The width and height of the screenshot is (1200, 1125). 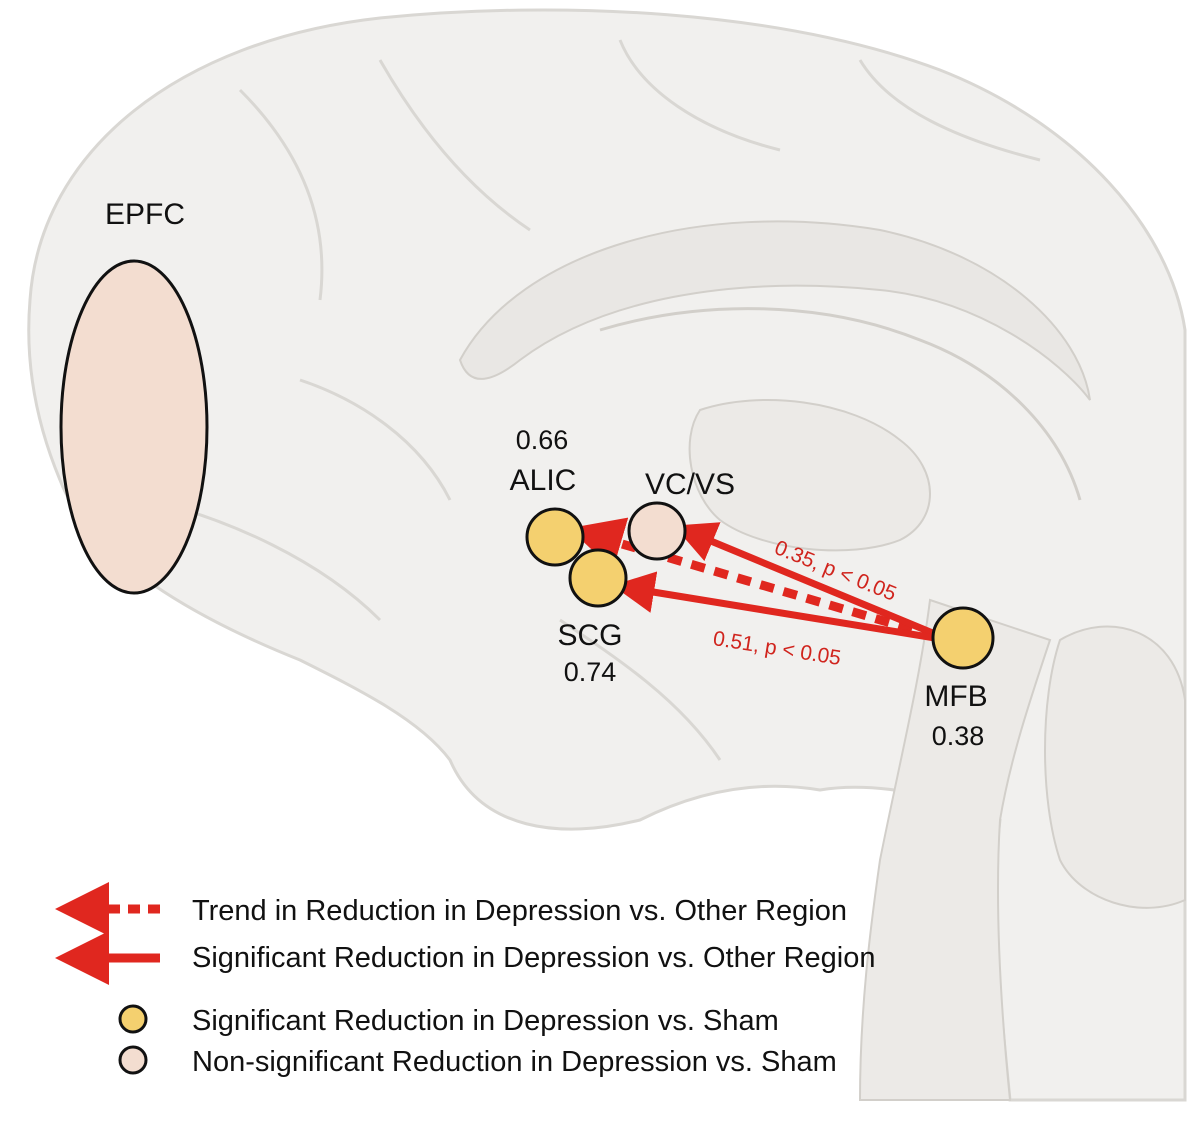 I want to click on scg-node, so click(x=598, y=578).